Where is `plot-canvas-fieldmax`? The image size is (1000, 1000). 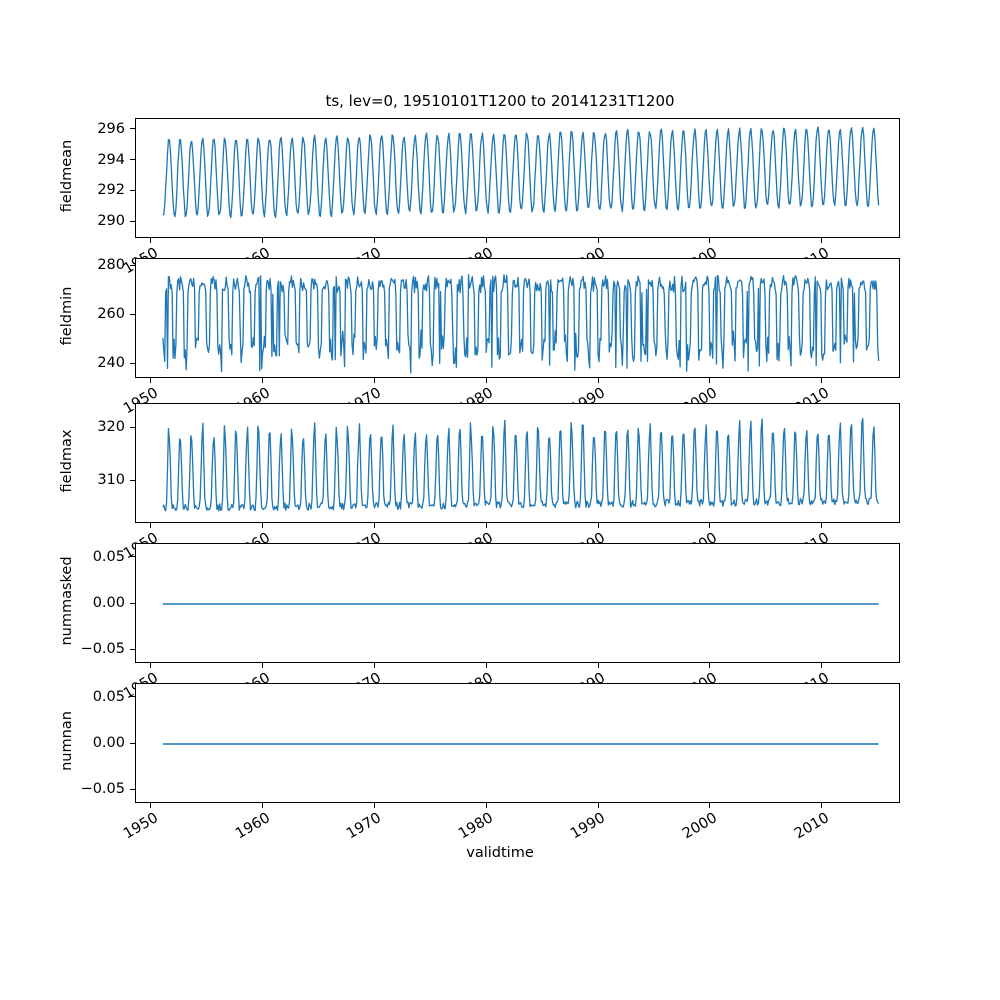
plot-canvas-fieldmax is located at coordinates (521, 465).